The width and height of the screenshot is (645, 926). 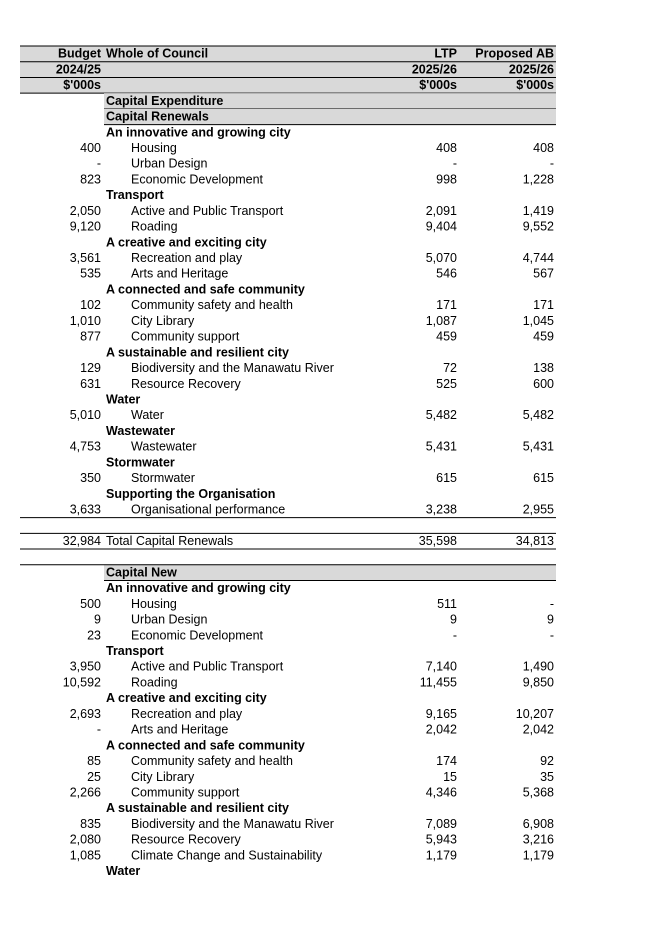 I want to click on item-label: Stormwater, so click(x=163, y=478).